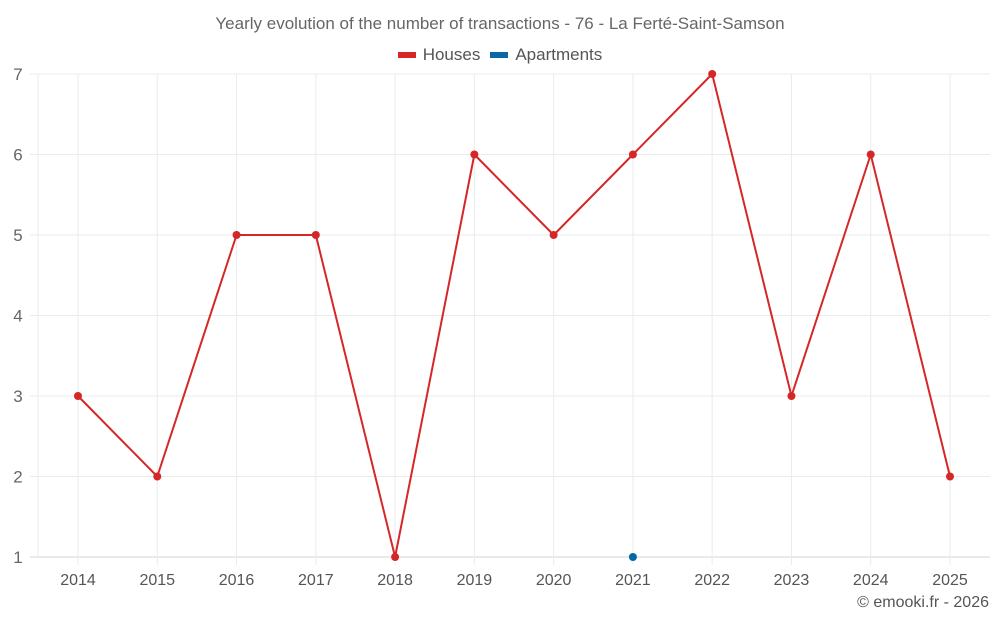 This screenshot has width=1000, height=625. Describe the element at coordinates (395, 580) in the screenshot. I see `x-tick-label: 2018` at that location.